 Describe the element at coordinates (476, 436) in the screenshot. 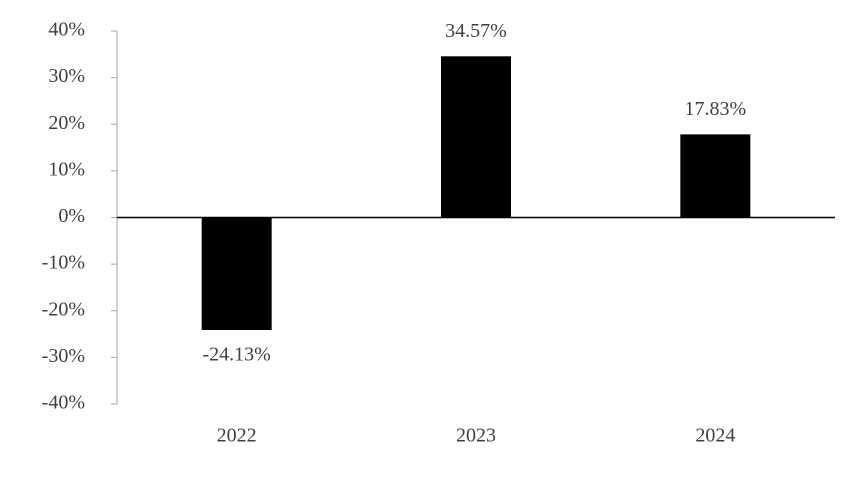

I see `x-tick-label: 2023` at that location.